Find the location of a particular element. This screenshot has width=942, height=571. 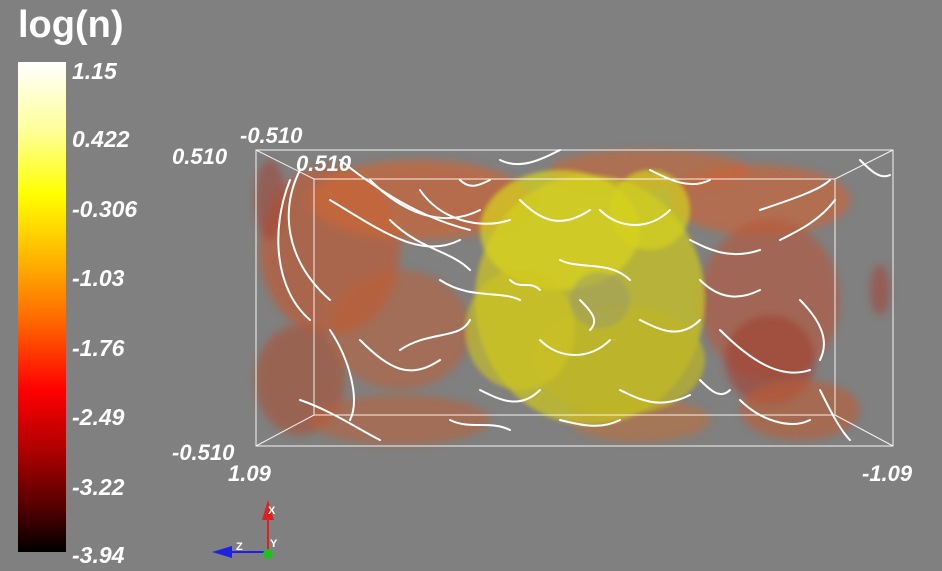

colorbar-tick-label: -3.94 is located at coordinates (98, 555).